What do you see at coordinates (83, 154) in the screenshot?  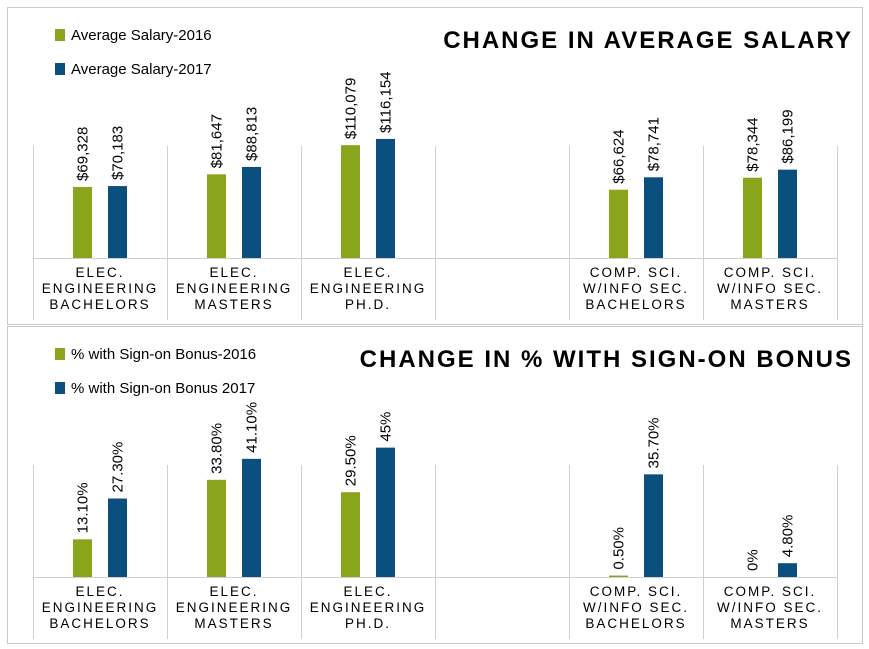 I see `data-label: $69,328` at bounding box center [83, 154].